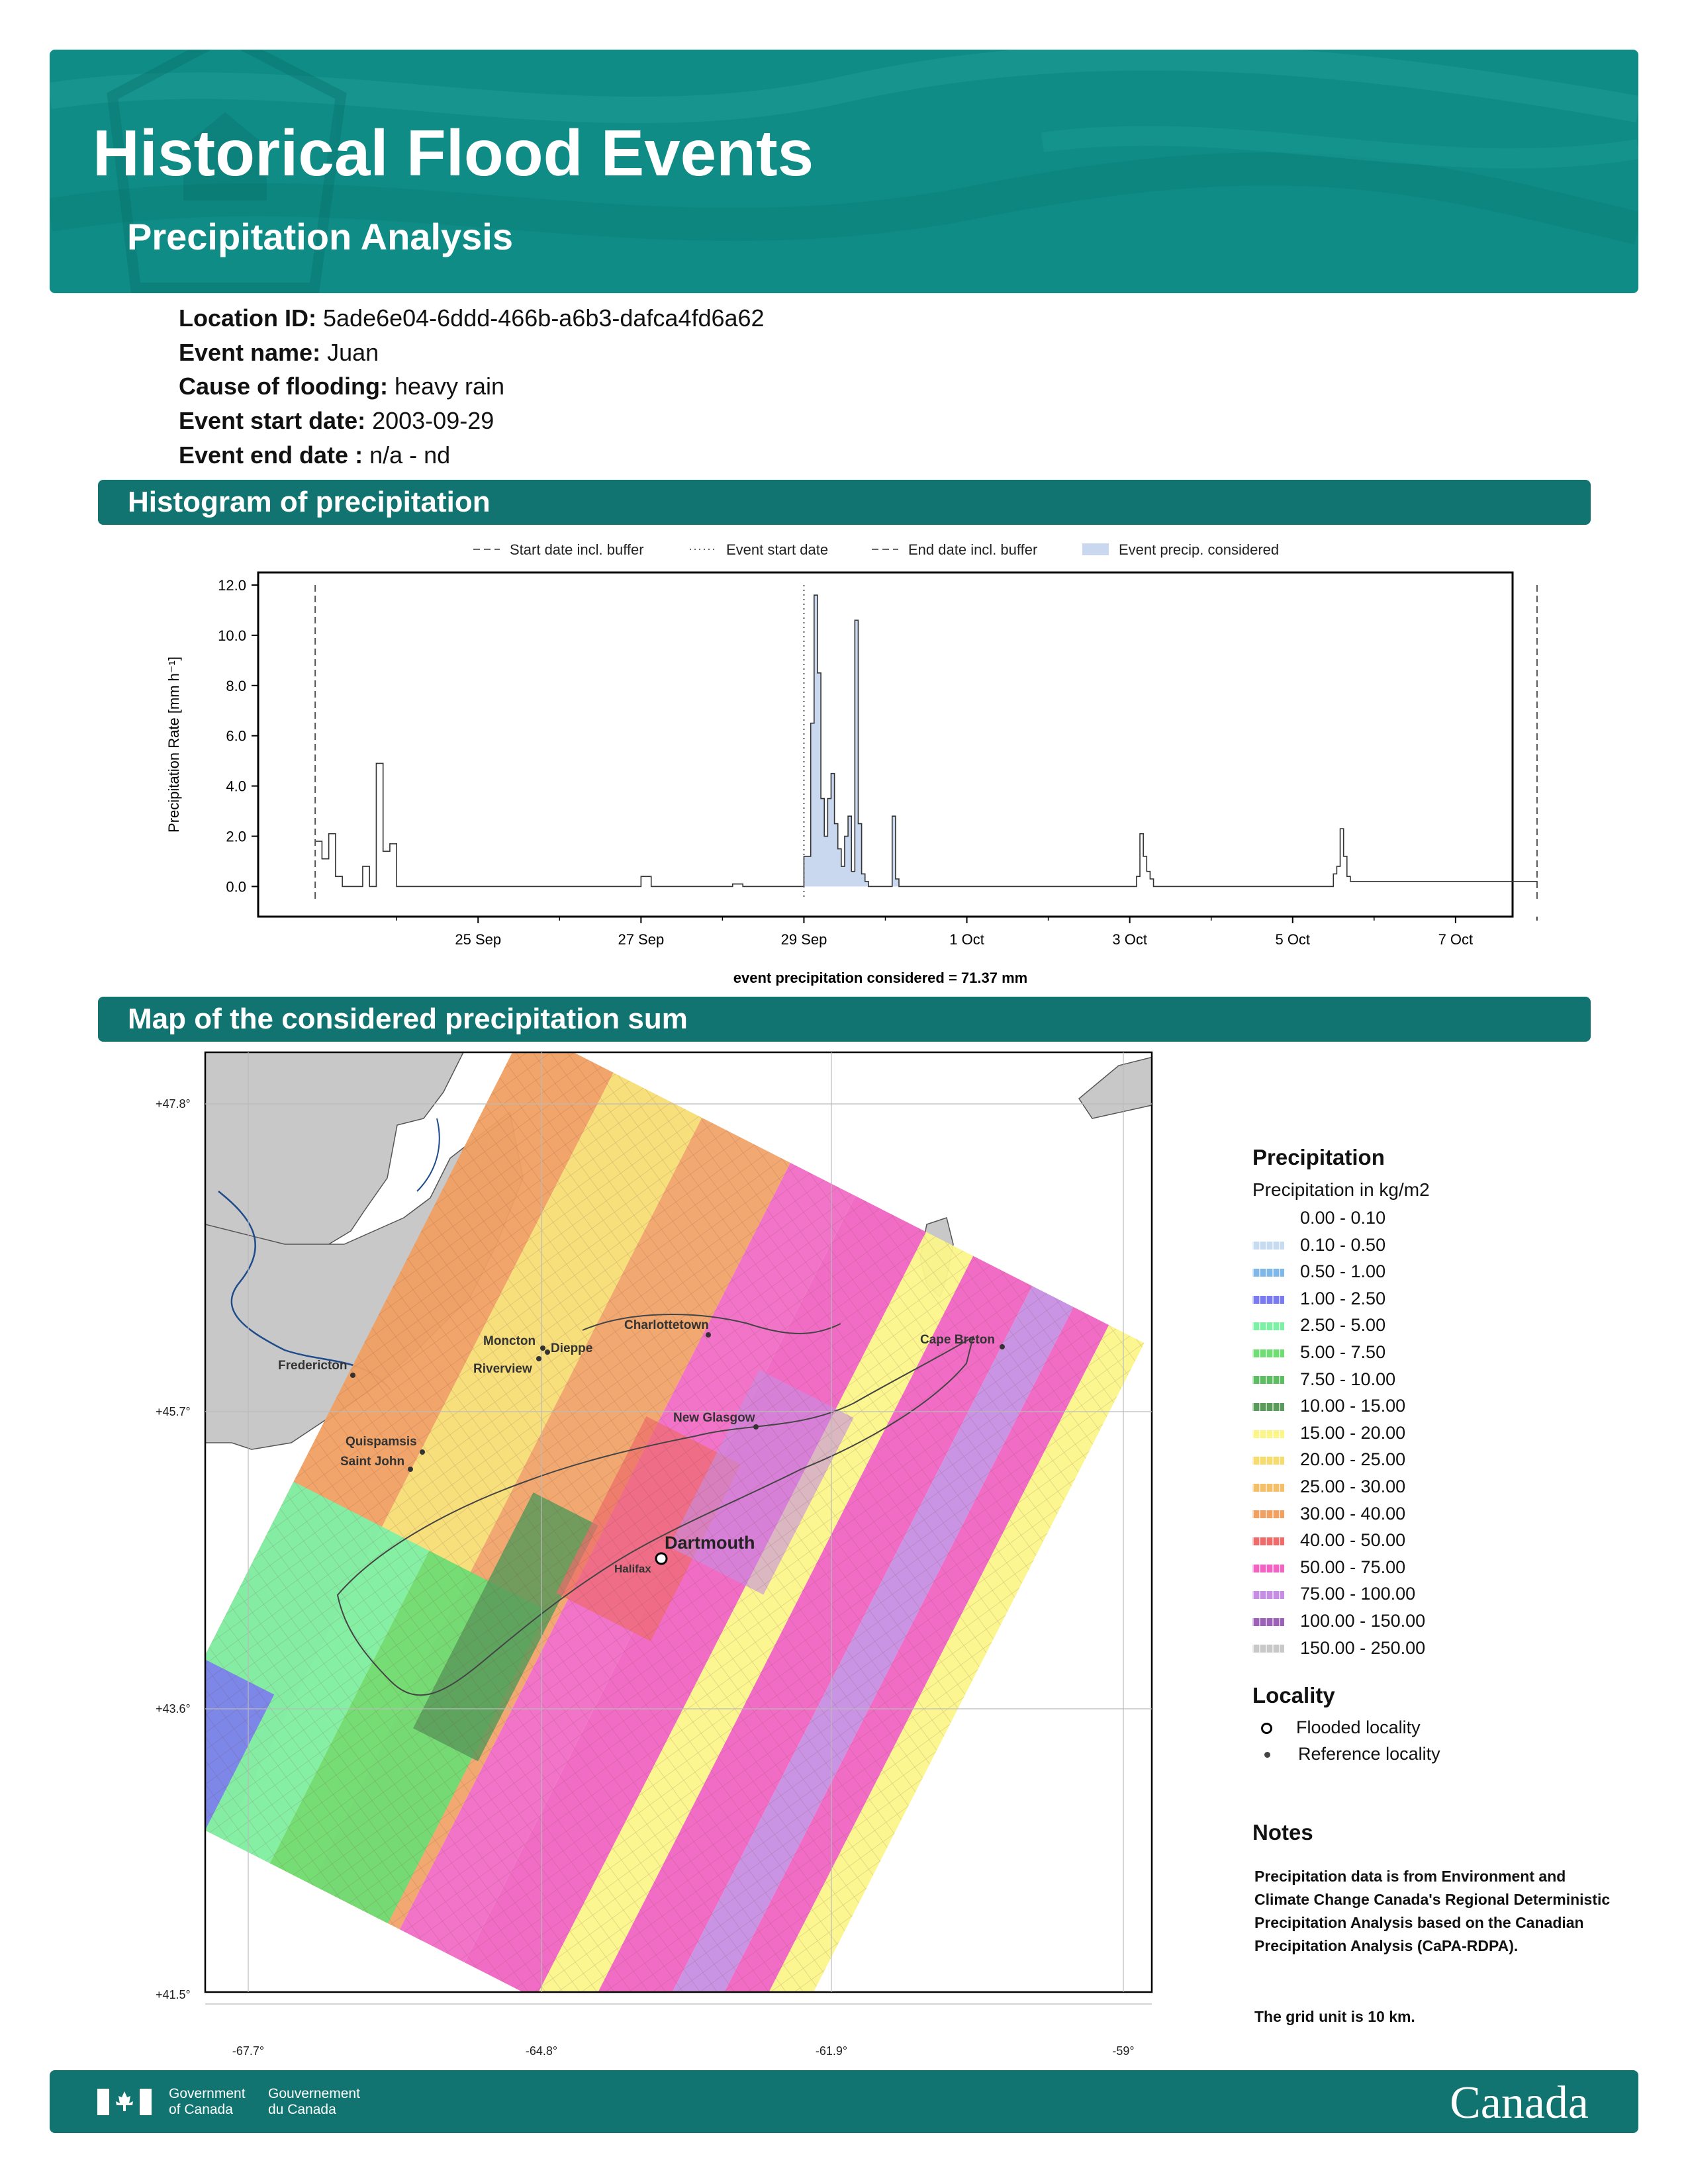  What do you see at coordinates (410, 455) in the screenshot?
I see `info-value: n/a - nd` at bounding box center [410, 455].